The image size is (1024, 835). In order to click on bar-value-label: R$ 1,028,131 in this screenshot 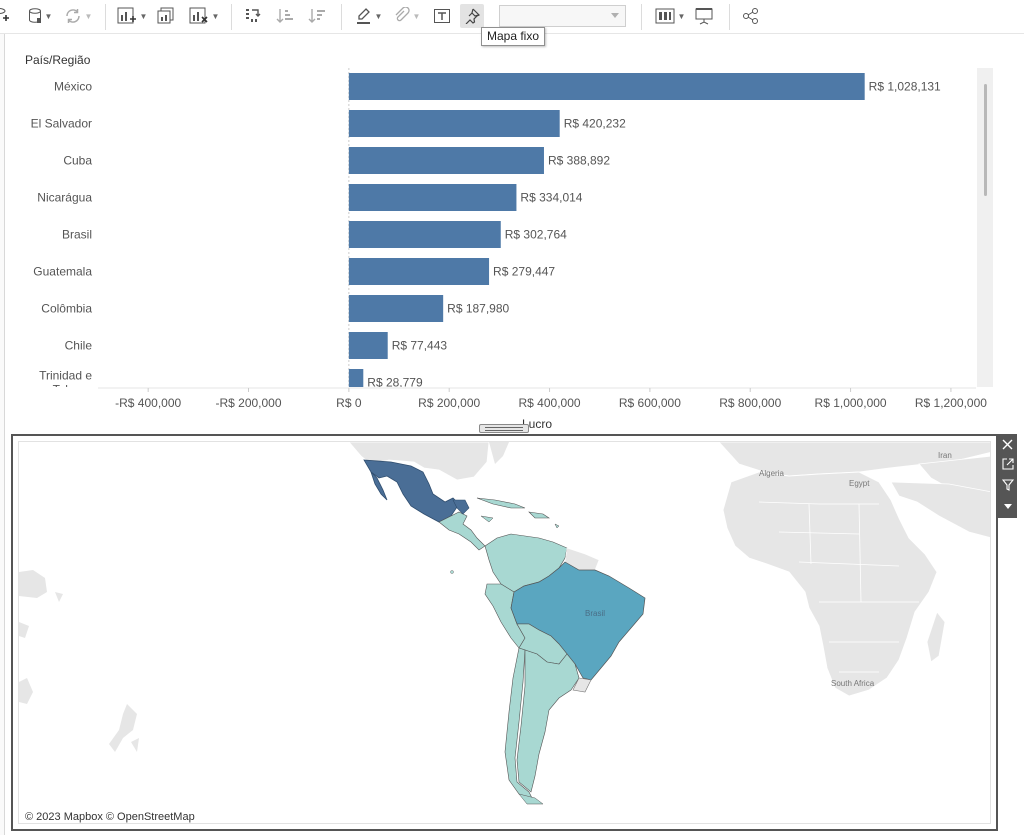, I will do `click(905, 87)`.